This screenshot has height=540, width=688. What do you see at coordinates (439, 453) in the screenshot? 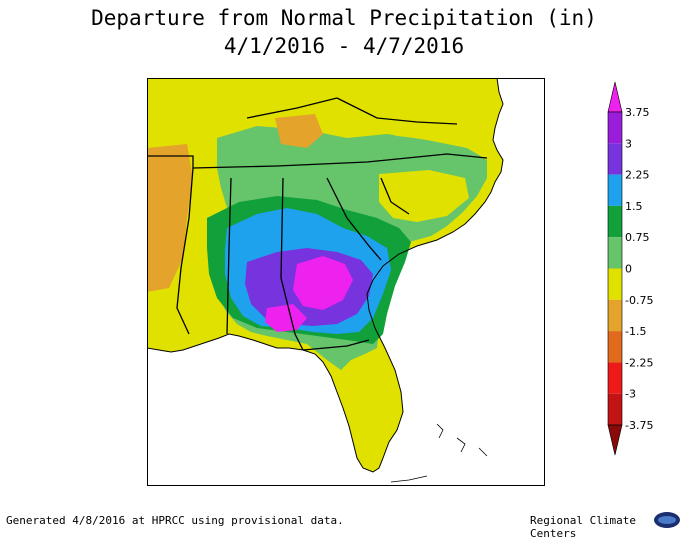
I see `islands` at bounding box center [439, 453].